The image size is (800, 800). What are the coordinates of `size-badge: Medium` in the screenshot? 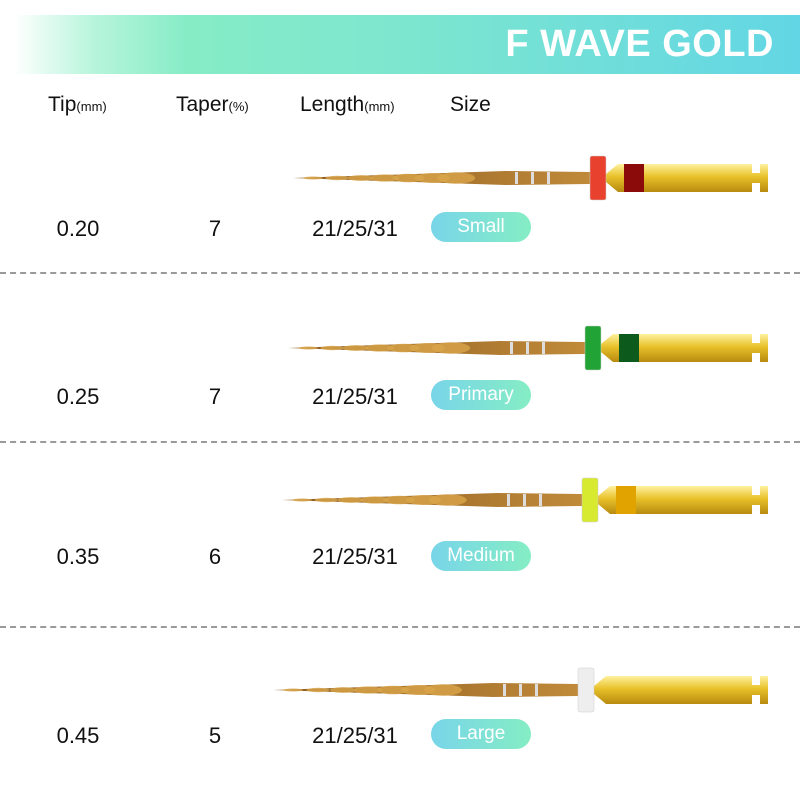 It's located at (481, 556).